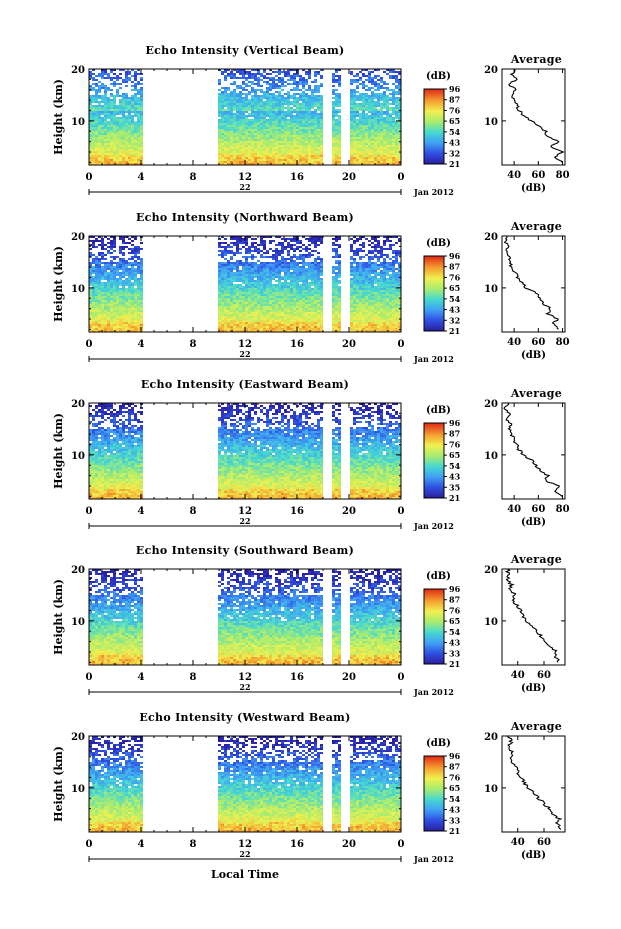  What do you see at coordinates (455, 110) in the screenshot?
I see `colorbar-tick-label: 76` at bounding box center [455, 110].